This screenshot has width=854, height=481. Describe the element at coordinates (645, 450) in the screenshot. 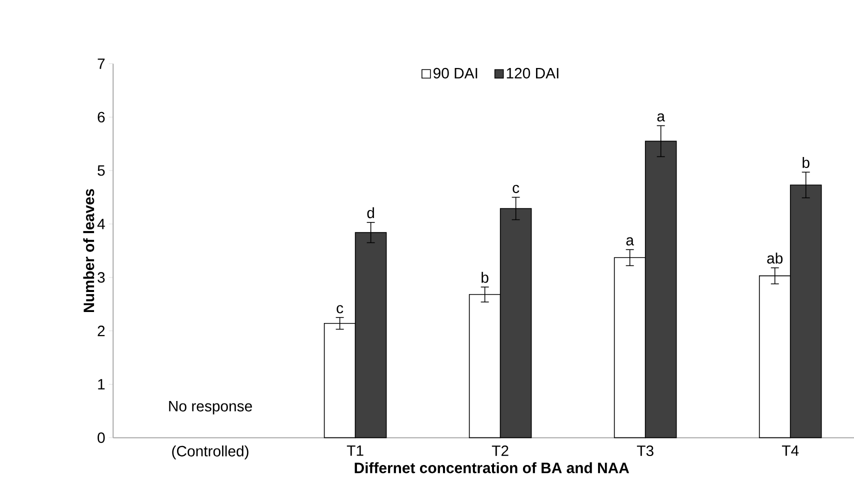

I see `x-tick-label: T3` at that location.